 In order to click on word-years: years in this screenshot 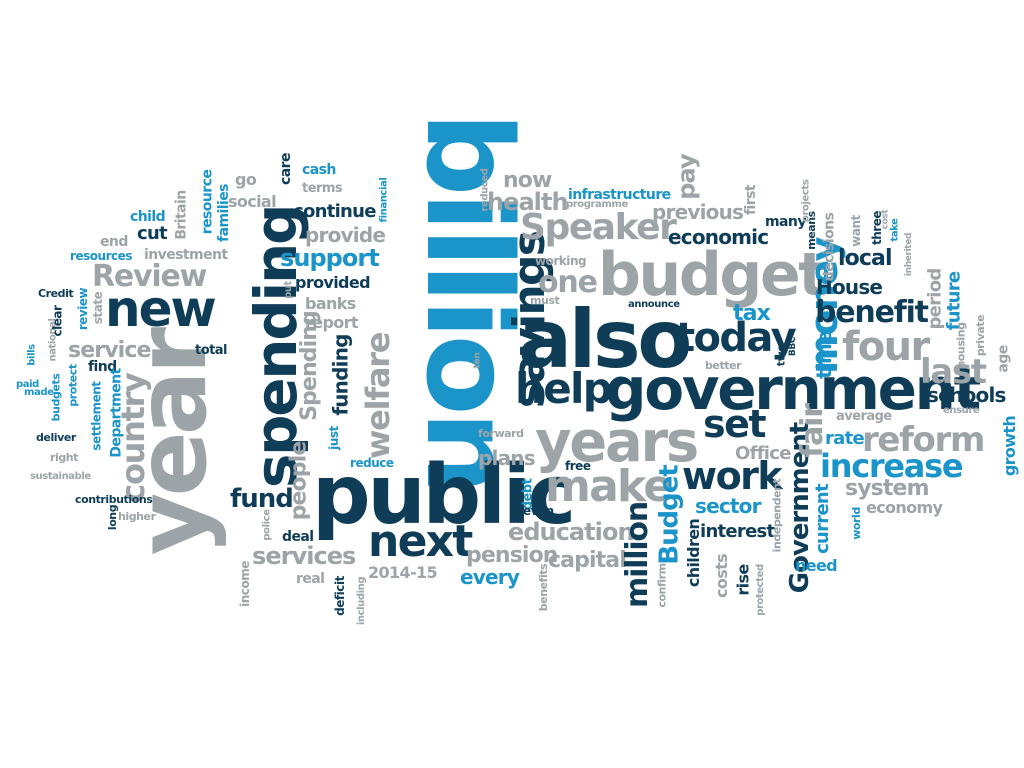, I will do `click(617, 442)`.